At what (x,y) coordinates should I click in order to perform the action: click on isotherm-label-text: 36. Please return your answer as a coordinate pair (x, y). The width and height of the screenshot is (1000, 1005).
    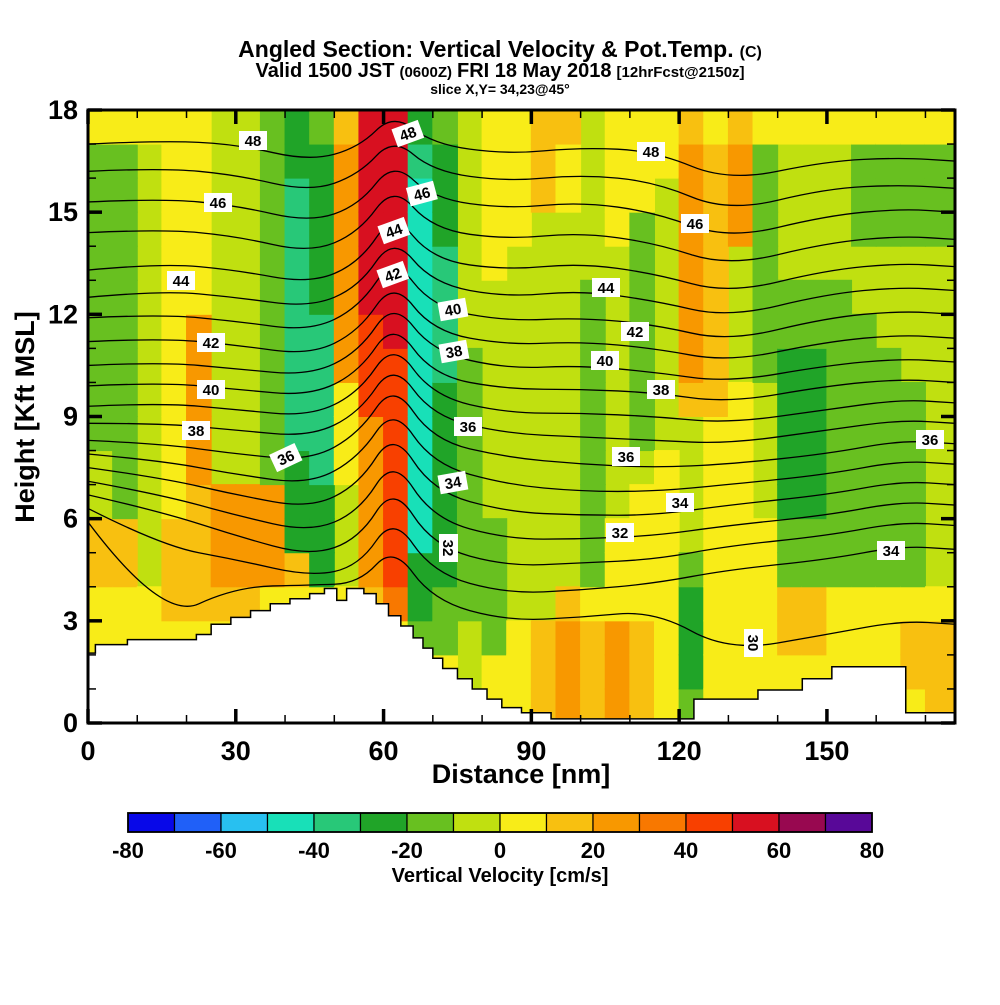
    Looking at the image, I should click on (626, 457).